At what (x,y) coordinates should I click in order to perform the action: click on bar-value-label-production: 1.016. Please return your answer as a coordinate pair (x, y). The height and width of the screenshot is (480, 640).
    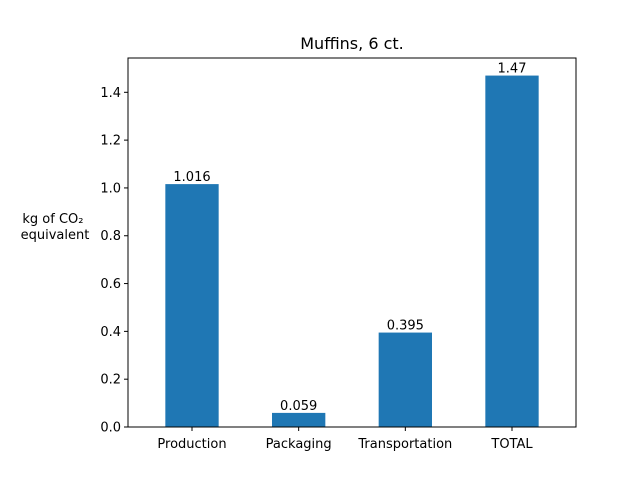
    Looking at the image, I should click on (191, 177).